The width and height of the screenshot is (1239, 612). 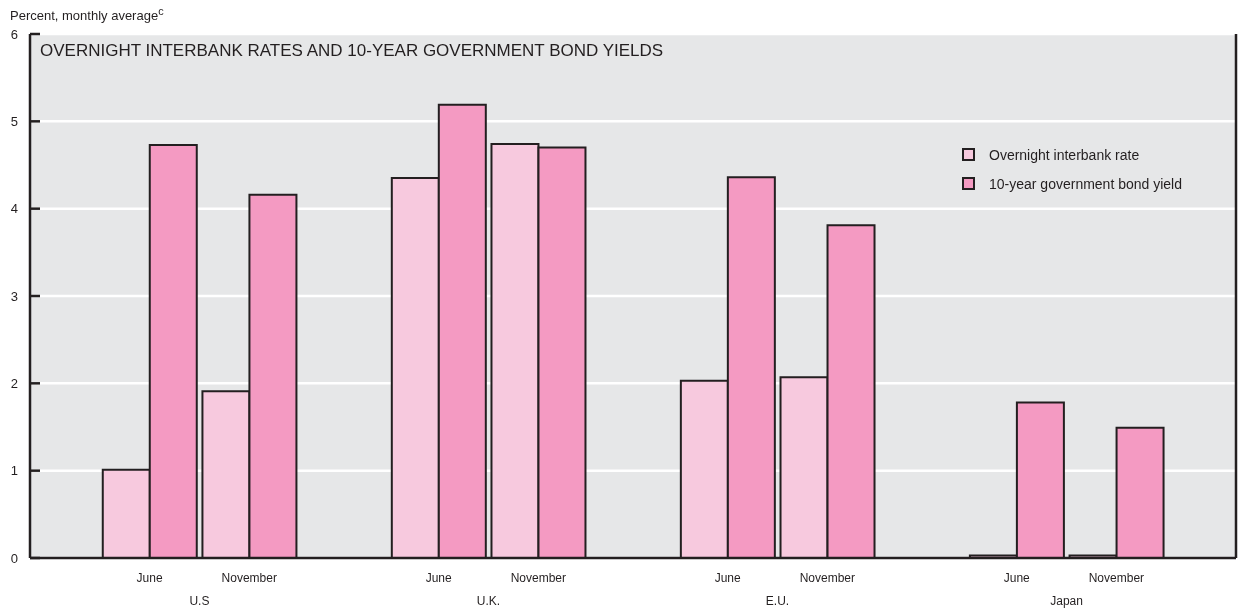 What do you see at coordinates (14, 558) in the screenshot?
I see `y-tick-label: 0` at bounding box center [14, 558].